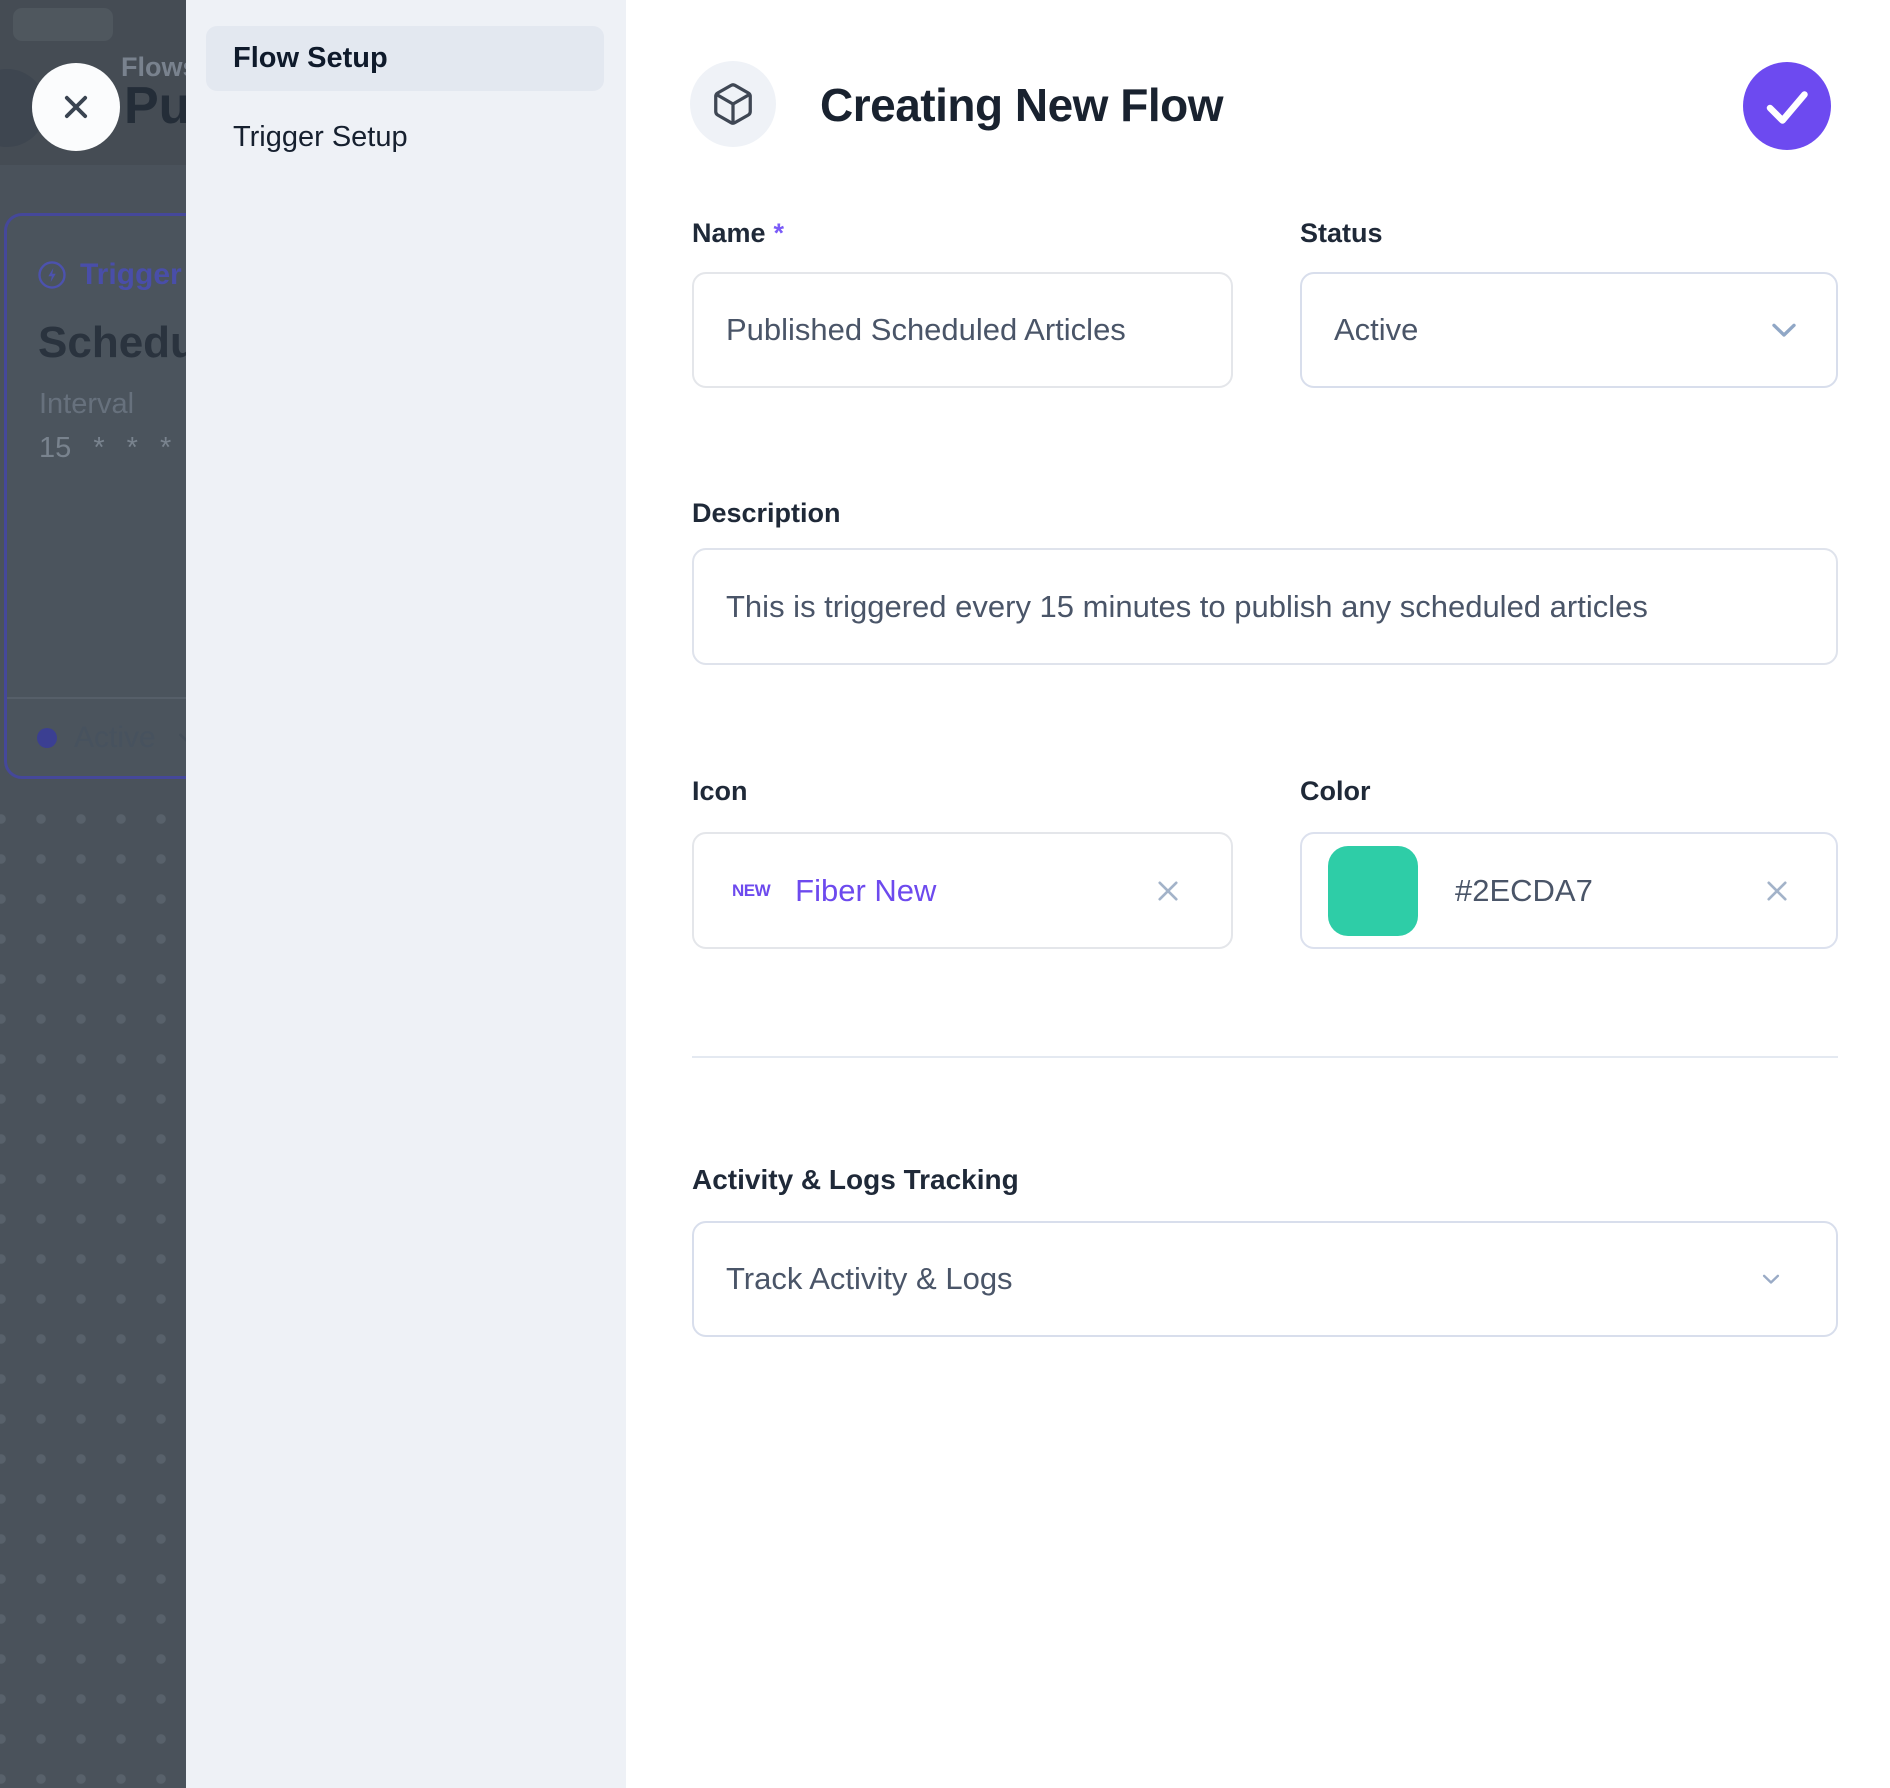 Image resolution: width=1890 pixels, height=1788 pixels. I want to click on close-modal-button, so click(76, 107).